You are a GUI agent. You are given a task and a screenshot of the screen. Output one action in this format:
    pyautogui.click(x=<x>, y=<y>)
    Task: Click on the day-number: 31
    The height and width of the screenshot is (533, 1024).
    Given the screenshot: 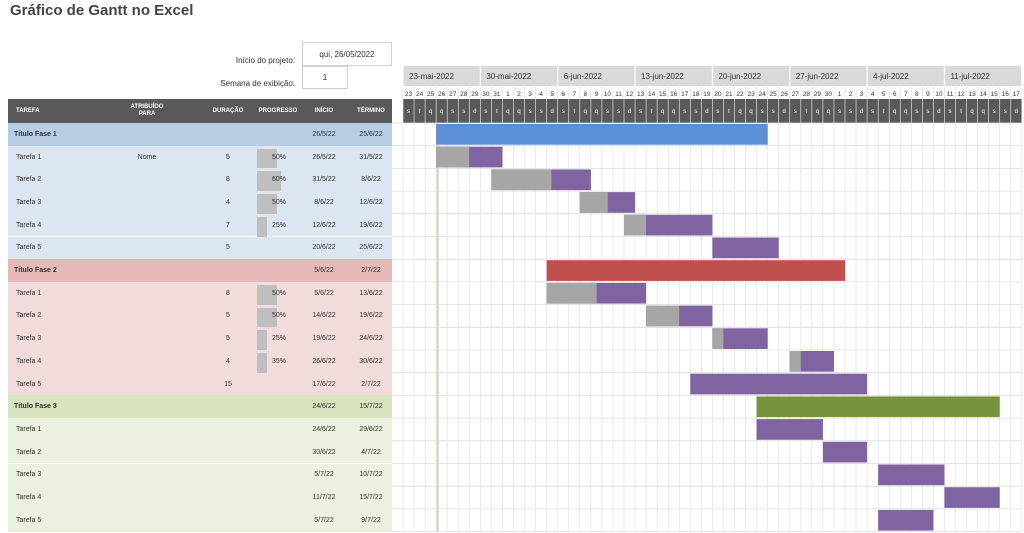 What is the action you would take?
    pyautogui.click(x=497, y=94)
    